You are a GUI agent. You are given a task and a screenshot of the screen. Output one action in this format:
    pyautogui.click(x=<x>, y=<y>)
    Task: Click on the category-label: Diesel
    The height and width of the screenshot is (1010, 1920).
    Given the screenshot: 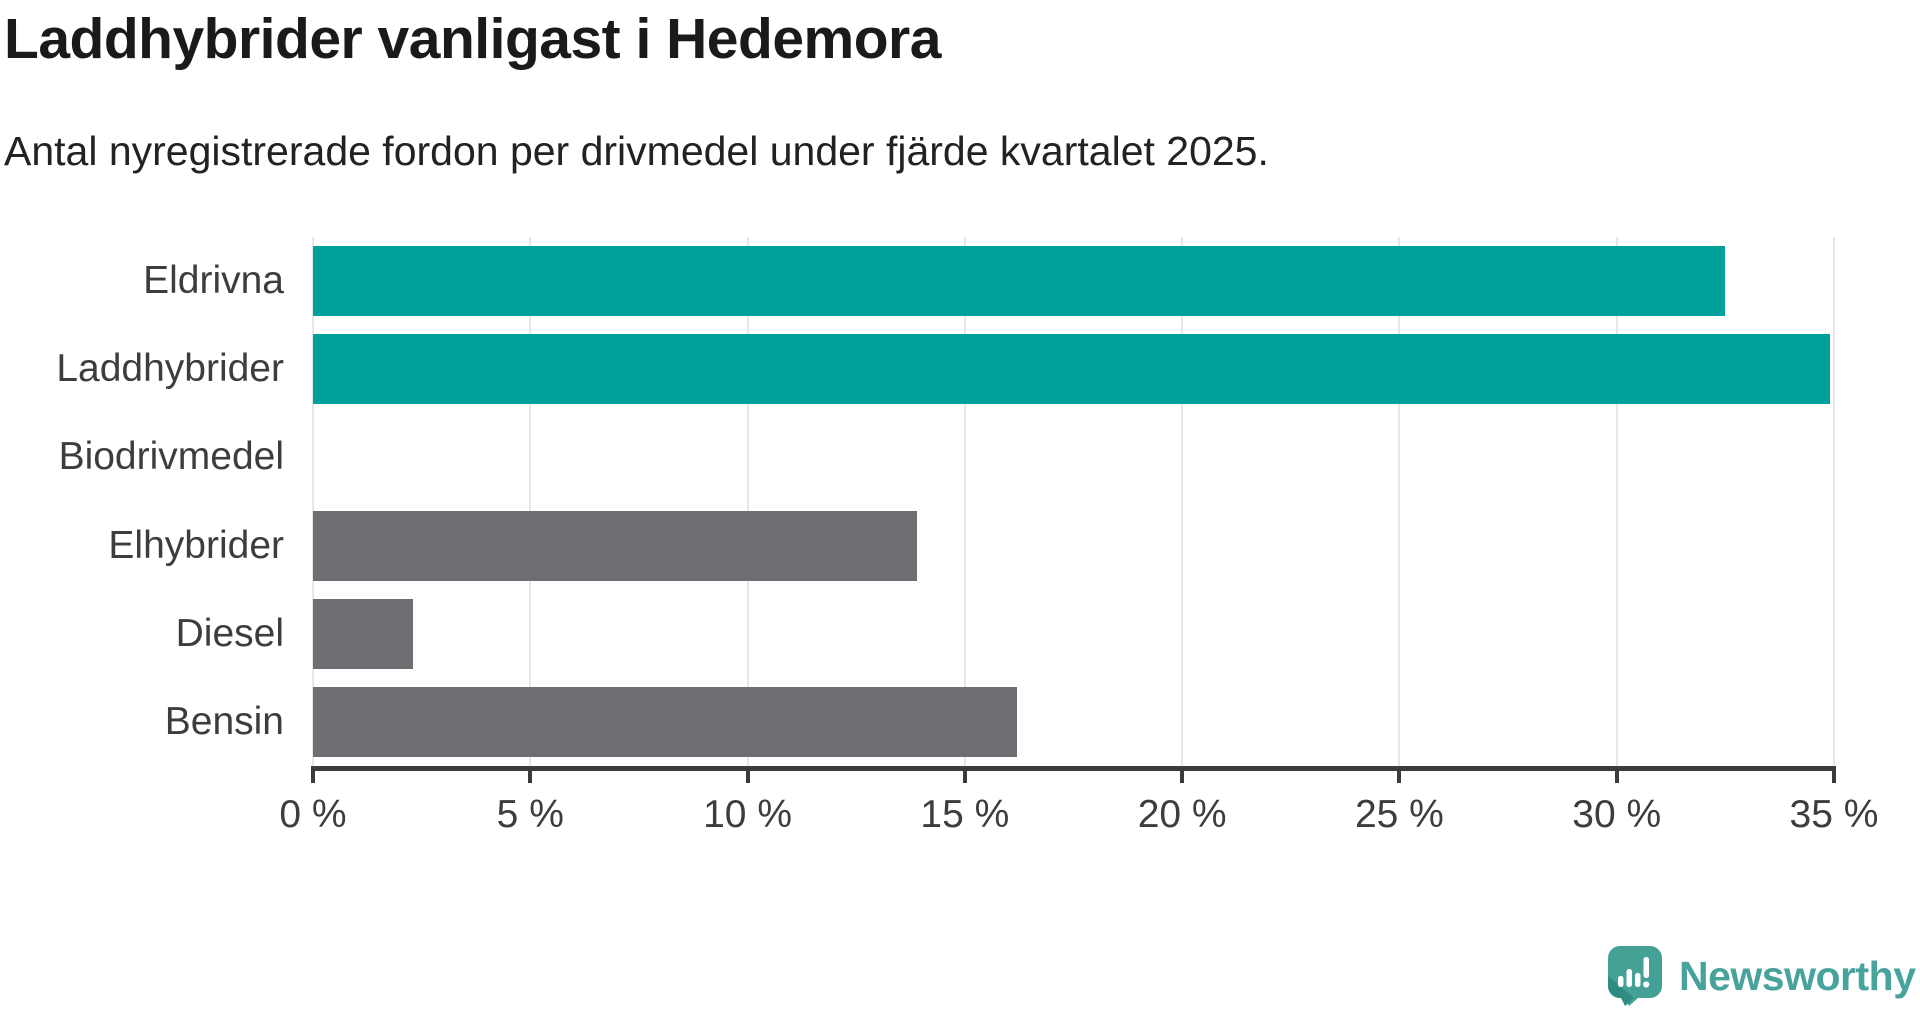 What is the action you would take?
    pyautogui.click(x=229, y=633)
    